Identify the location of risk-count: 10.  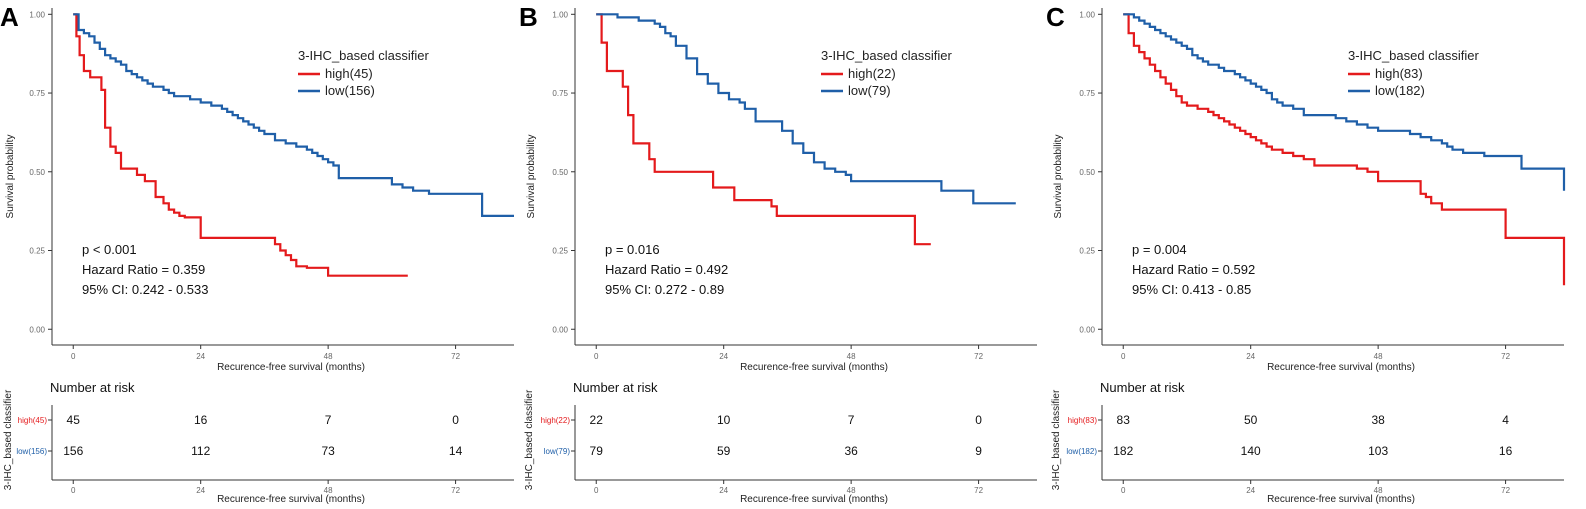
(724, 420).